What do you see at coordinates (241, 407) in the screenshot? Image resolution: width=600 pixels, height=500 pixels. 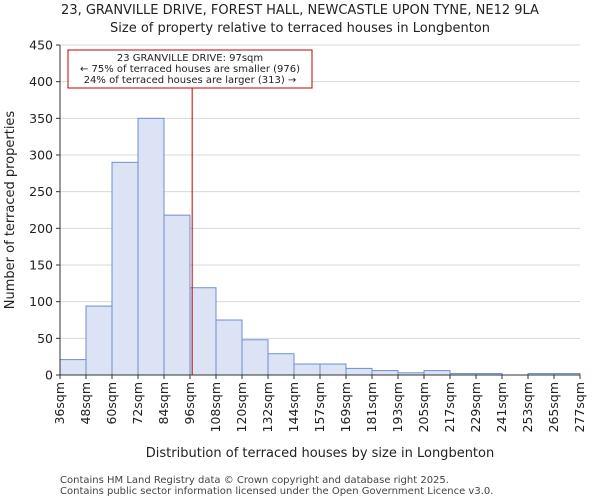 I see `x-tick-label: 120sqm` at bounding box center [241, 407].